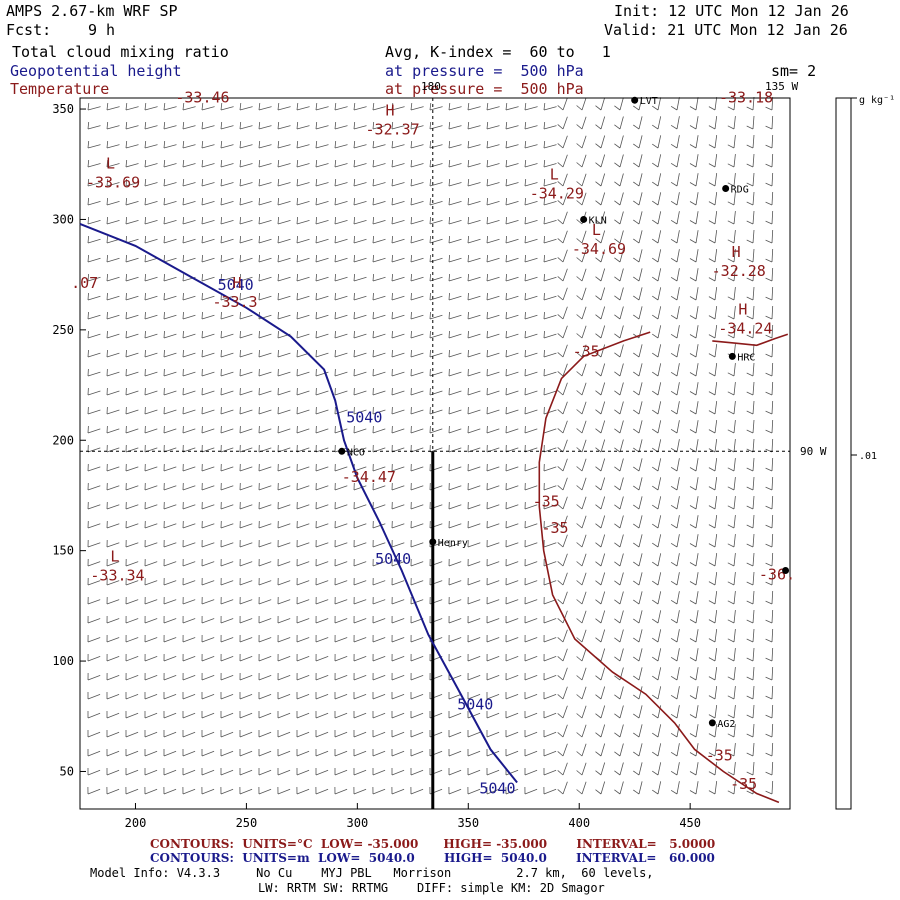 Image resolution: width=900 pixels, height=900 pixels. I want to click on station-label: HRC, so click(746, 357).